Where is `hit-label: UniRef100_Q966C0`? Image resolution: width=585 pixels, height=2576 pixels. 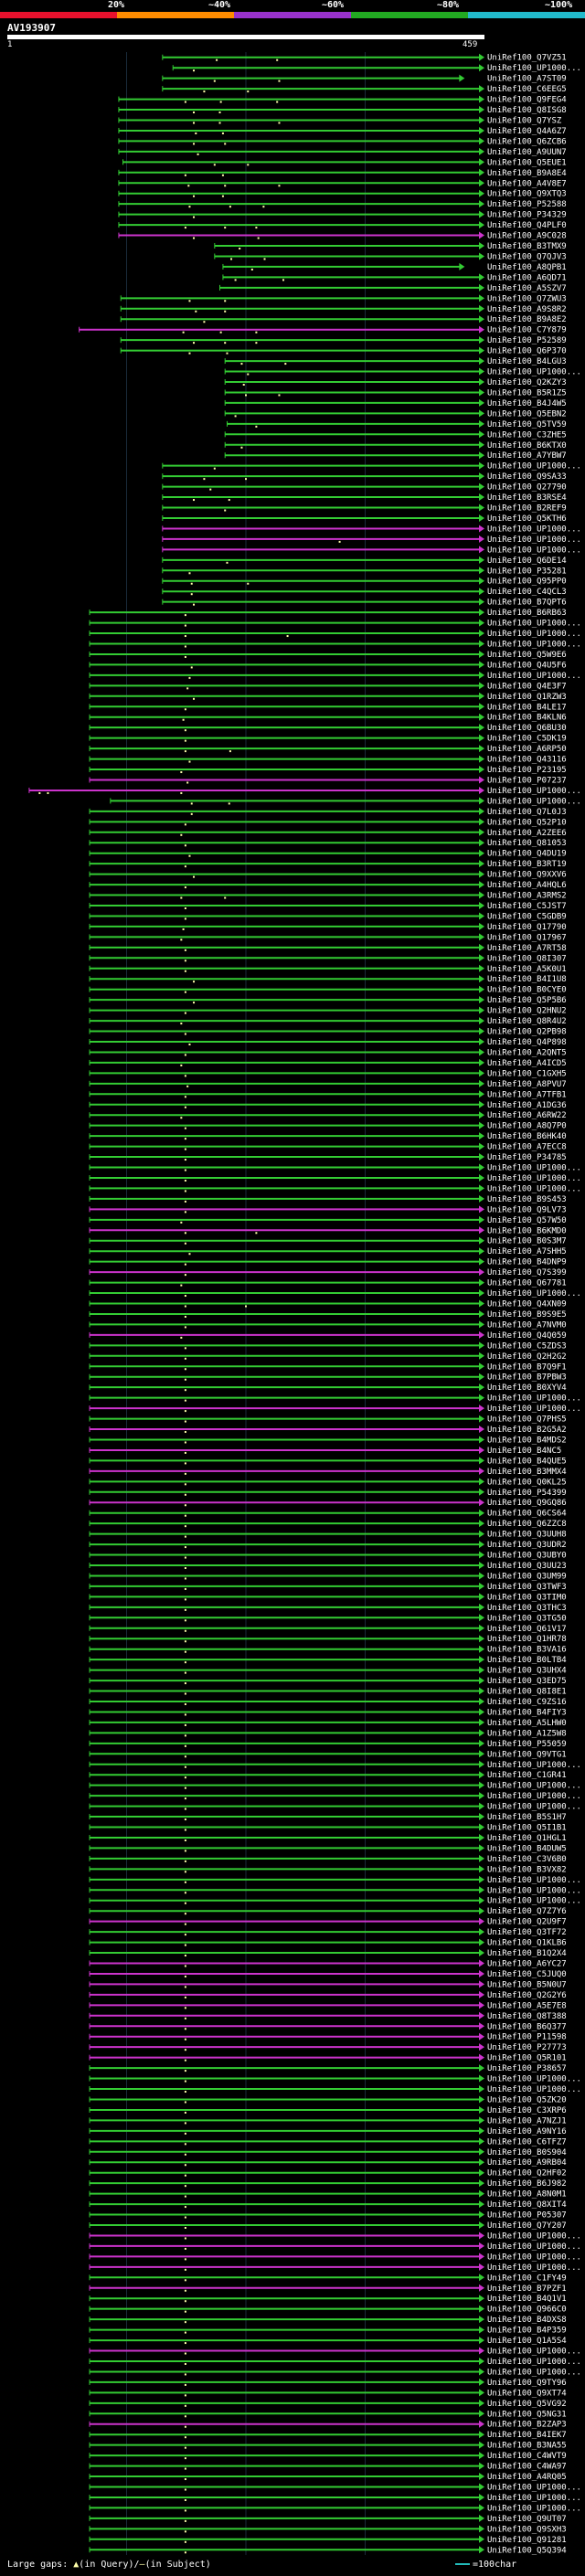
hit-label: UniRef100_Q966C0 is located at coordinates (527, 2310).